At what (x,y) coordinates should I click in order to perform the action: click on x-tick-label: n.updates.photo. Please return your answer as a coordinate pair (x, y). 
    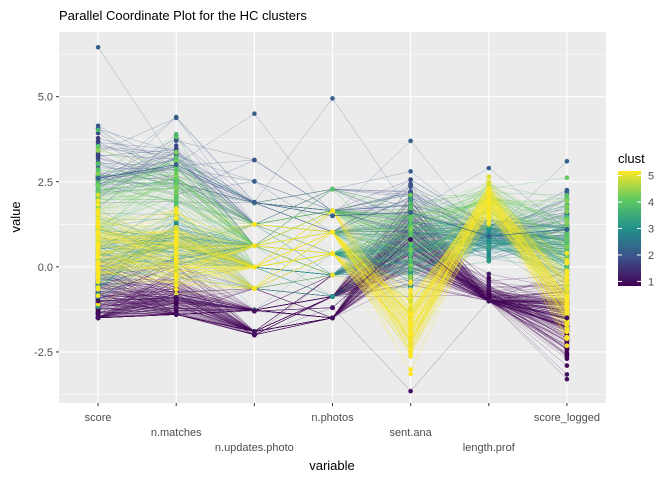
    Looking at the image, I should click on (254, 448).